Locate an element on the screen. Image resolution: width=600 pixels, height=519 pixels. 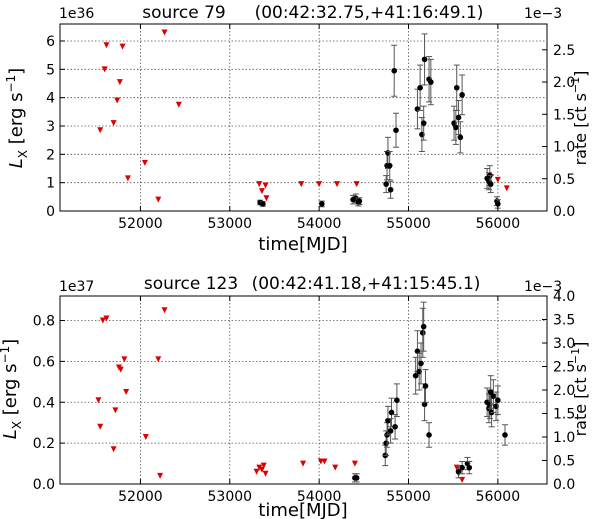
y2-tick-label: 4.0 is located at coordinates (564, 297).